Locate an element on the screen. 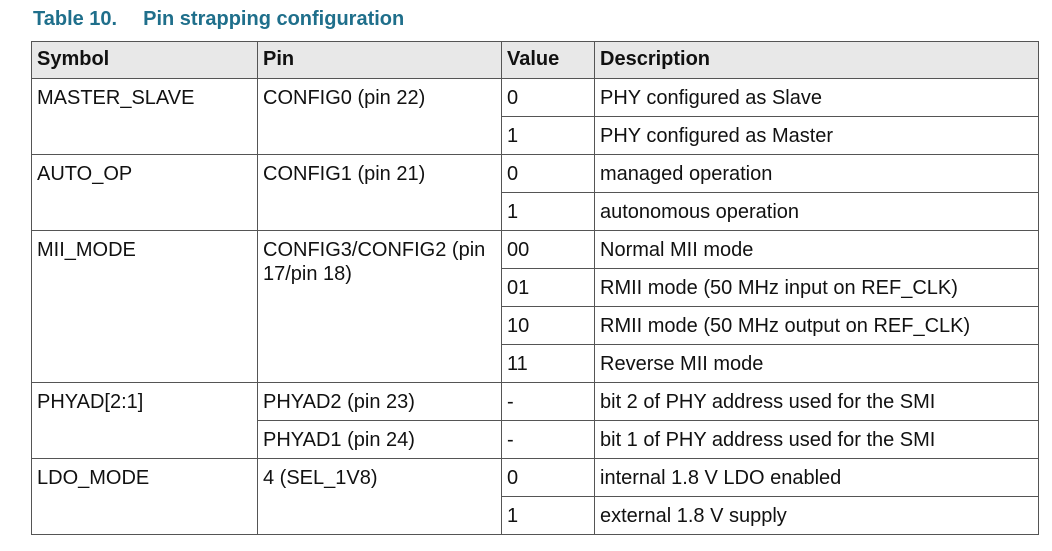 The width and height of the screenshot is (1052, 551). symbol-cell: MASTER_SLAVE is located at coordinates (144, 116).